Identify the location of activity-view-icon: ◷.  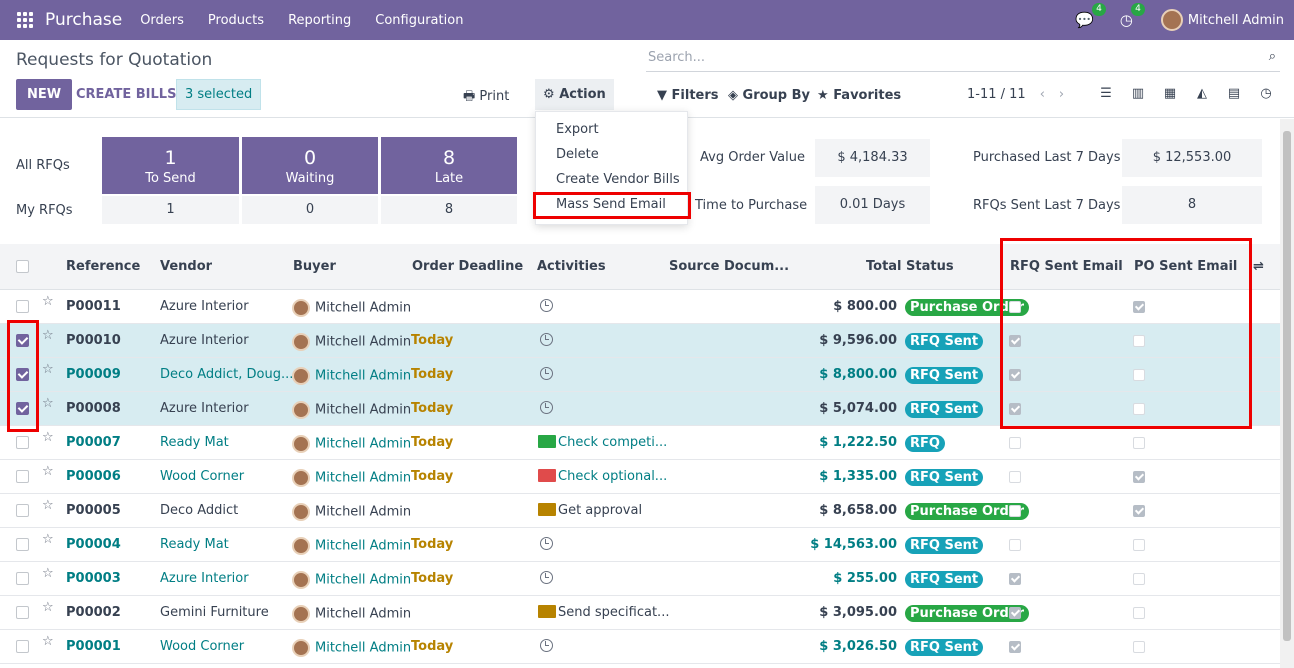
(1266, 93).